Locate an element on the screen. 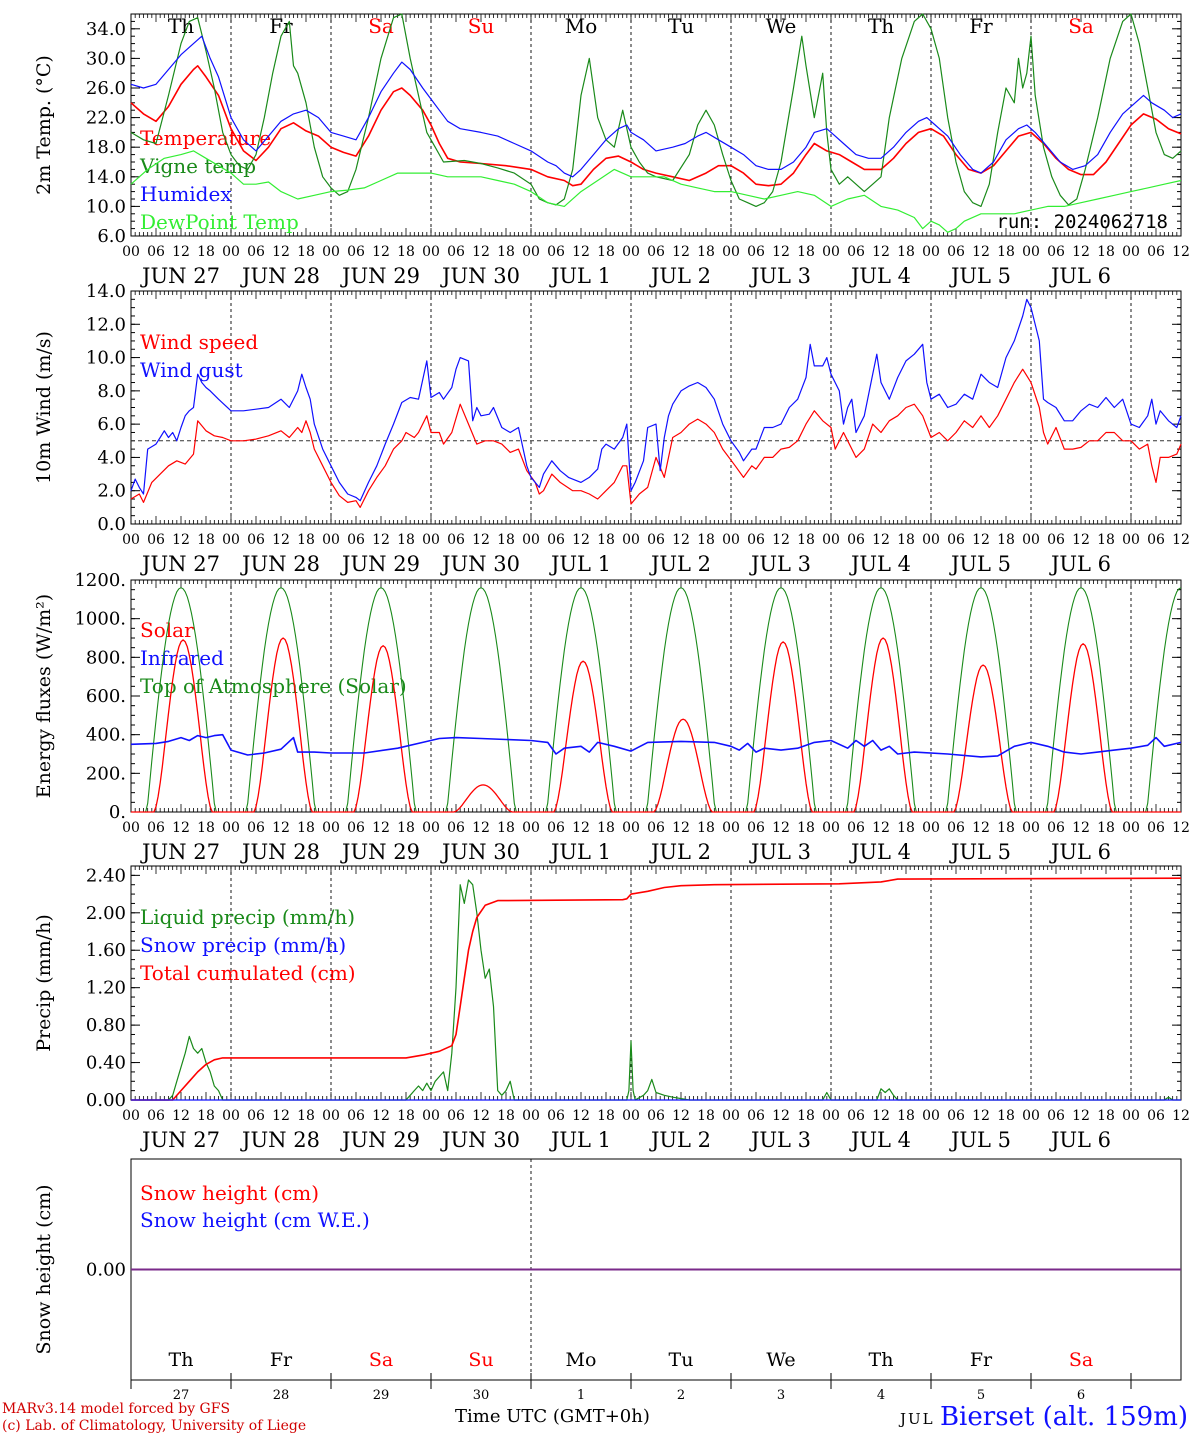 The height and width of the screenshot is (1440, 1194). series-wind-speed is located at coordinates (656, 438).